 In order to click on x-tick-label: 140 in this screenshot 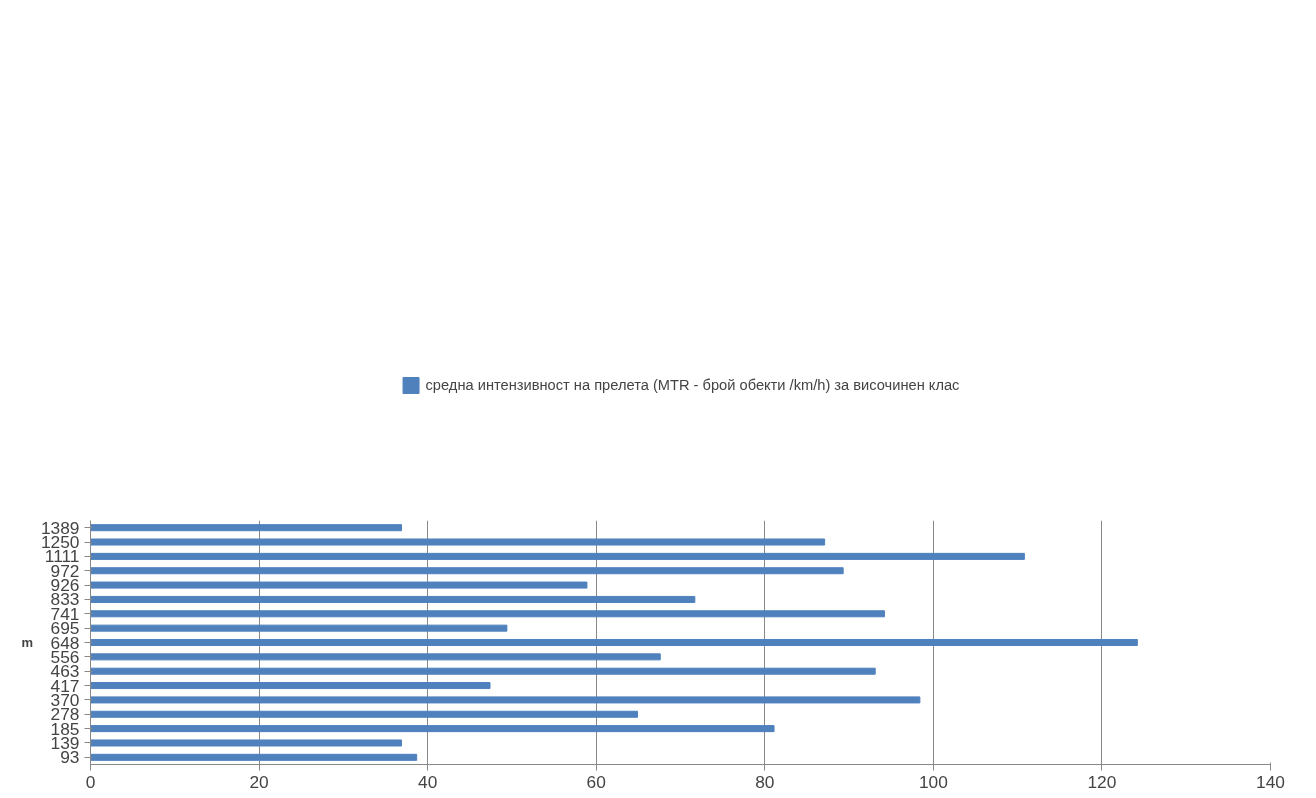, I will do `click(1270, 781)`.